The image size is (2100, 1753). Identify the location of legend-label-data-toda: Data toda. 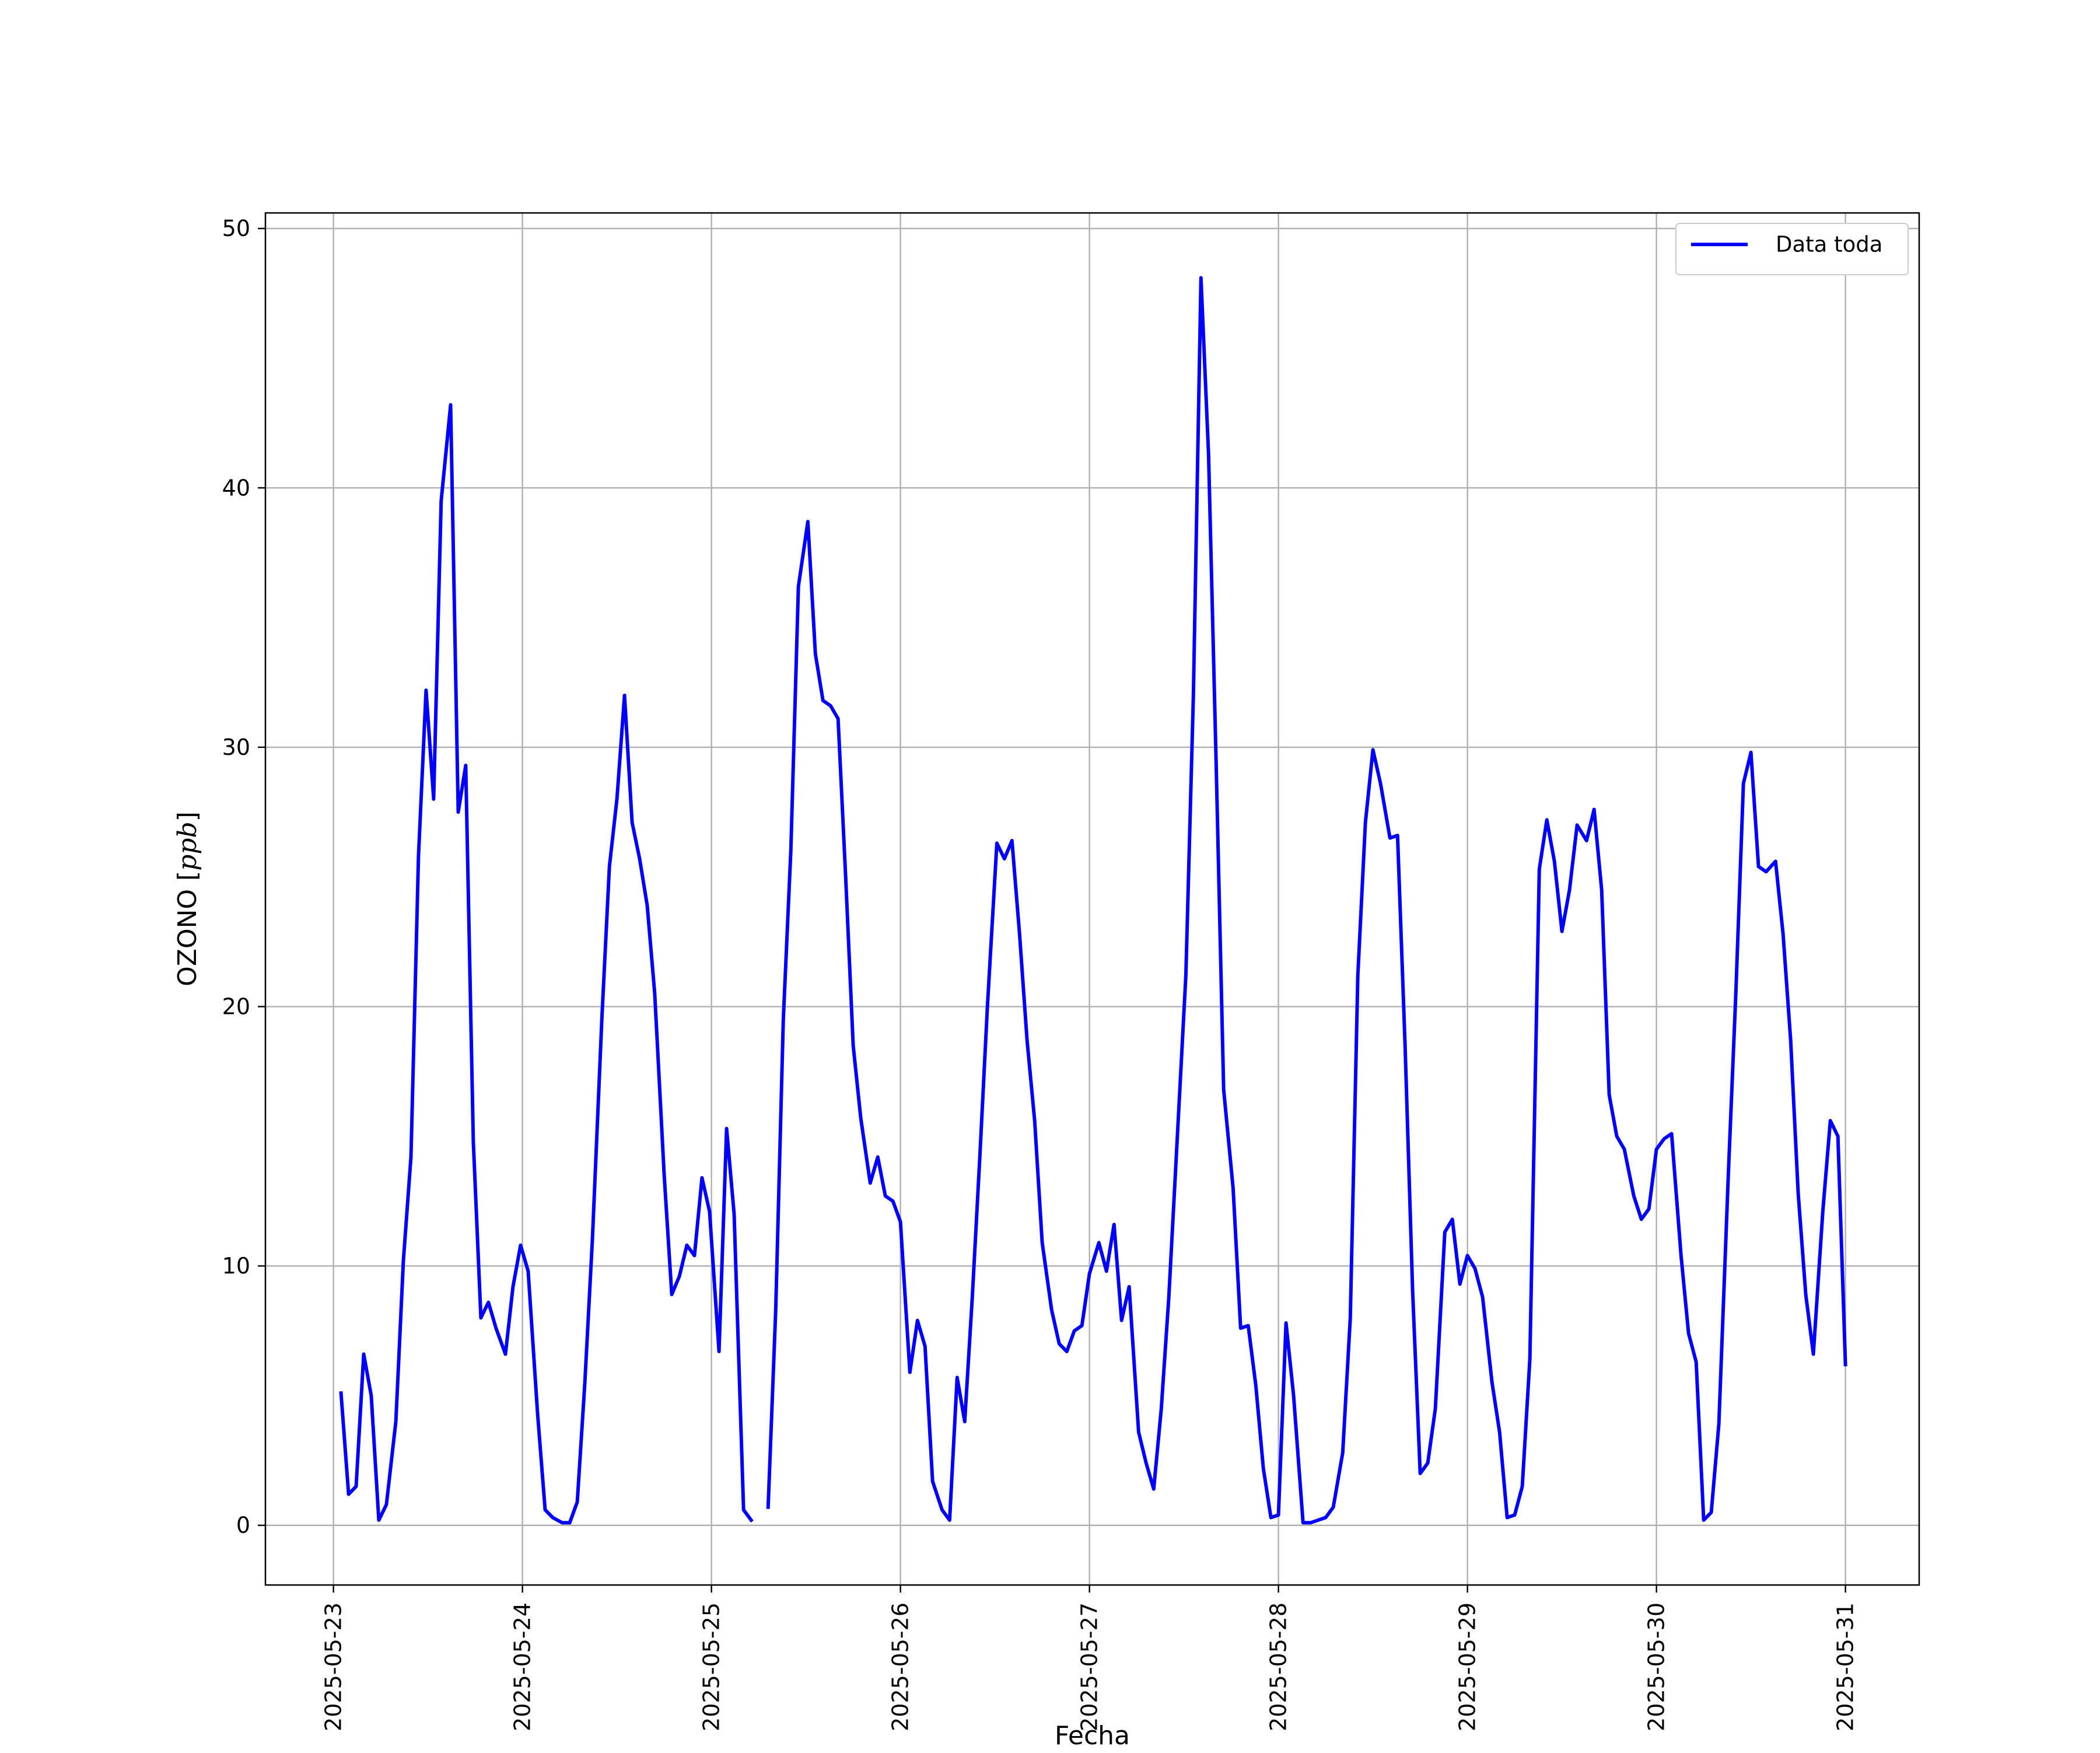
(1829, 244).